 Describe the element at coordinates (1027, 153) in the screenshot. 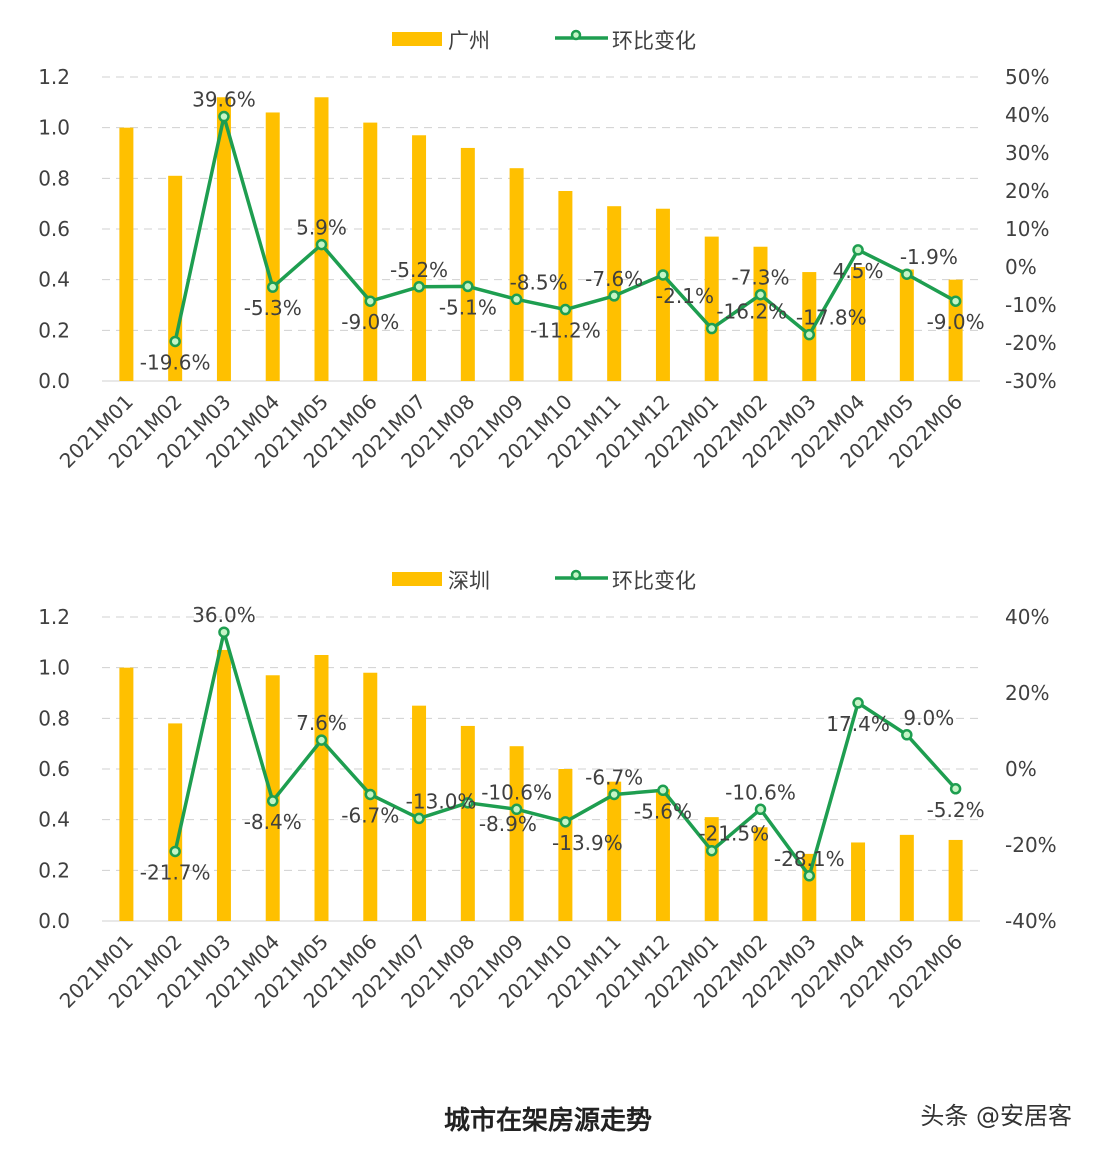

I see `right-axis-tick: 30%` at that location.